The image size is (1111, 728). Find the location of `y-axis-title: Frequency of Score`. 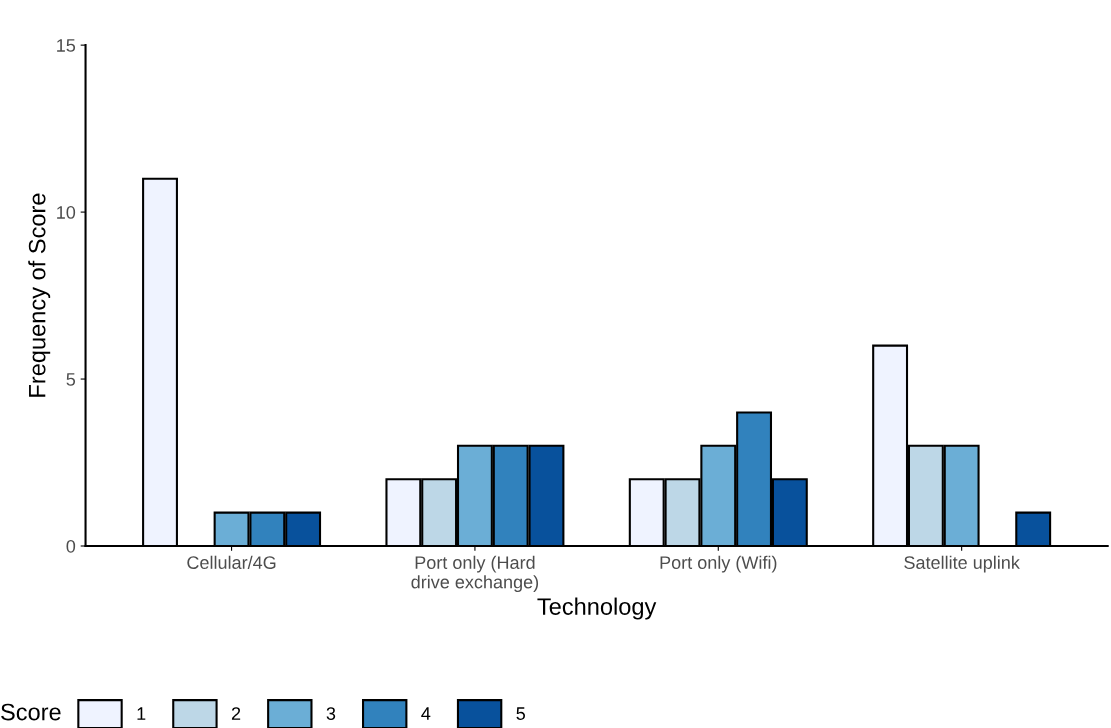

y-axis-title: Frequency of Score is located at coordinates (39, 295).